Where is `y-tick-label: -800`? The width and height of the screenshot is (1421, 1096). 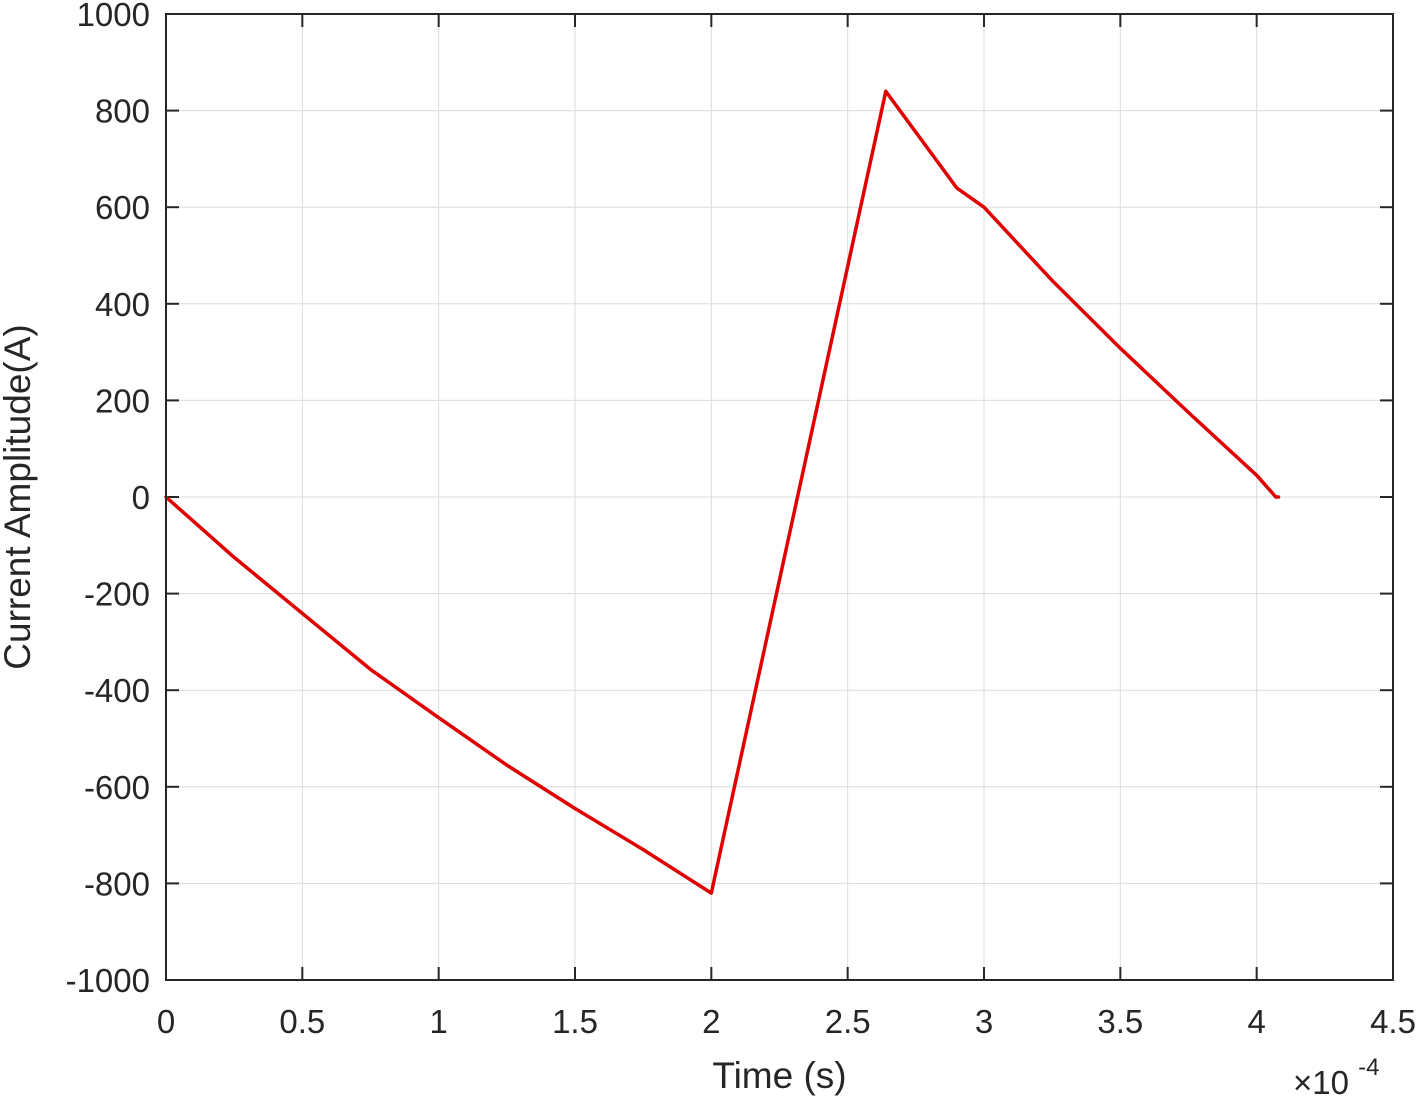
y-tick-label: -800 is located at coordinates (117, 883).